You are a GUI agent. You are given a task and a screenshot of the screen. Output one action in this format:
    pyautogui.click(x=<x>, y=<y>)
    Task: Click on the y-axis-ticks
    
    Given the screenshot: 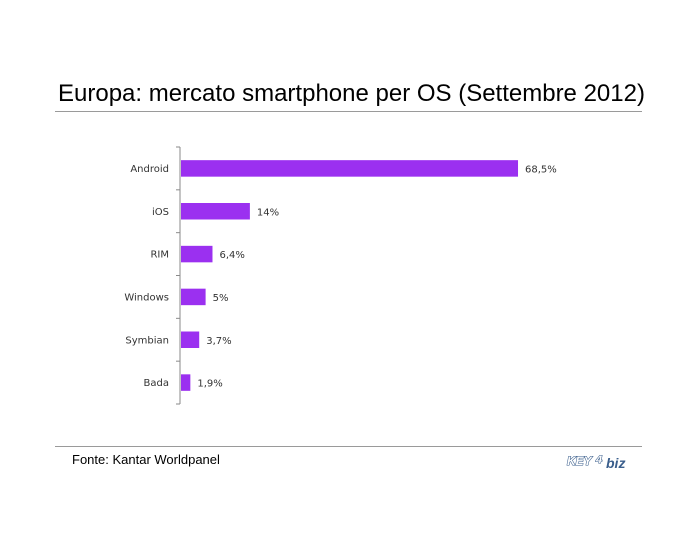 What is the action you would take?
    pyautogui.click(x=178, y=275)
    